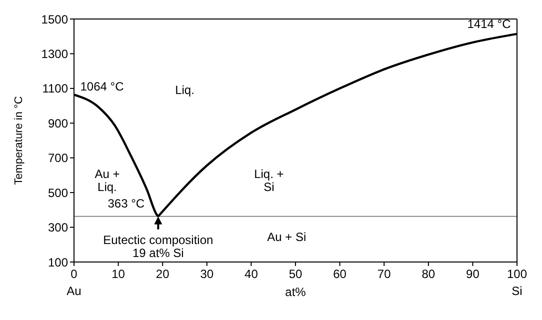  I want to click on y-tick-label: 300, so click(58, 227).